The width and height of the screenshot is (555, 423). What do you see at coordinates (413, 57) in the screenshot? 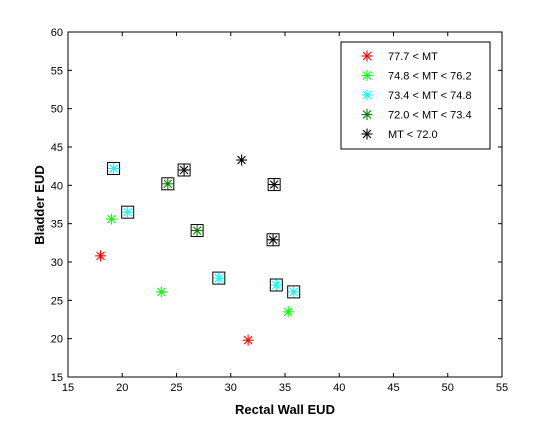
I see `legend-label: 77.7 < MT` at bounding box center [413, 57].